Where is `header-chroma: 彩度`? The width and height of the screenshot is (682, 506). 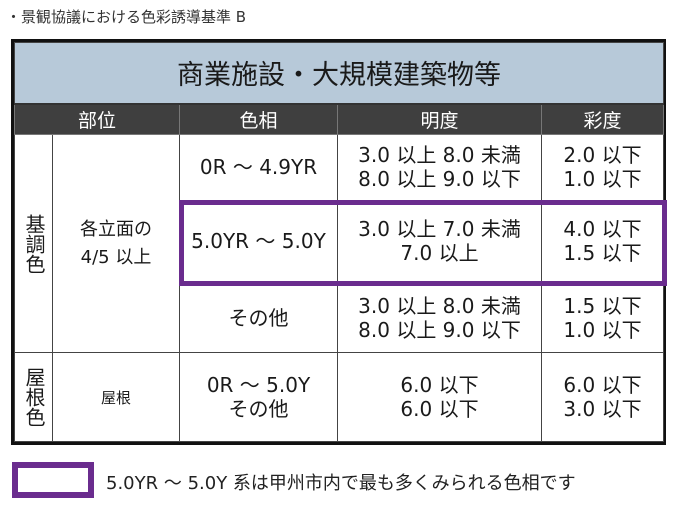
header-chroma: 彩度 is located at coordinates (602, 119).